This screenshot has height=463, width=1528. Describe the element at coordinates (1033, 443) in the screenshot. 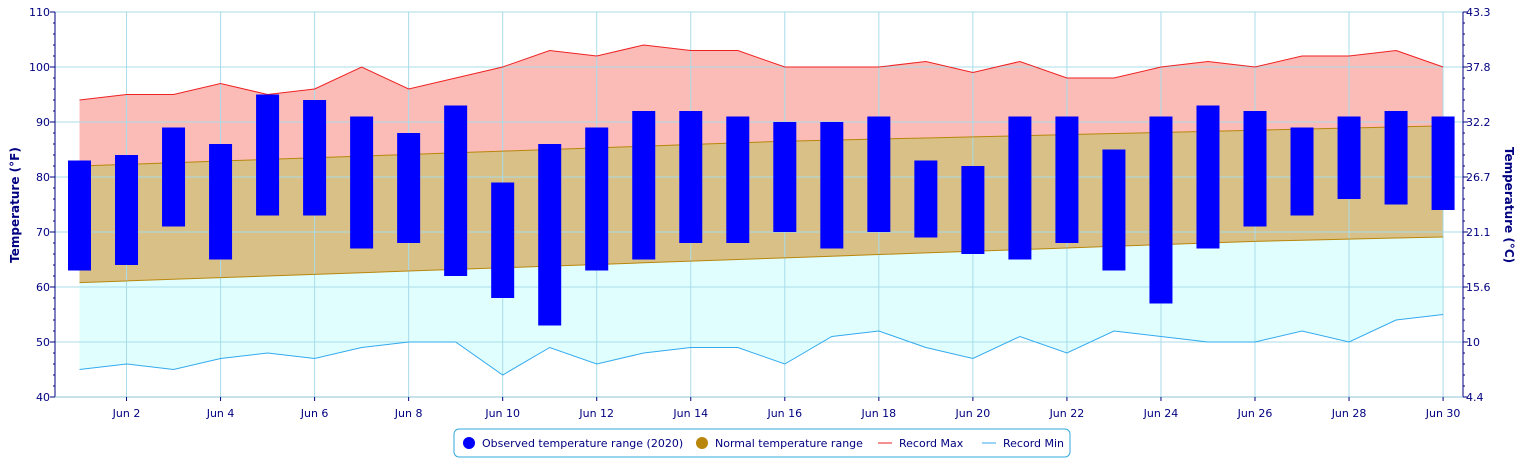

I see `legend-record-min-label: Record Min` at that location.